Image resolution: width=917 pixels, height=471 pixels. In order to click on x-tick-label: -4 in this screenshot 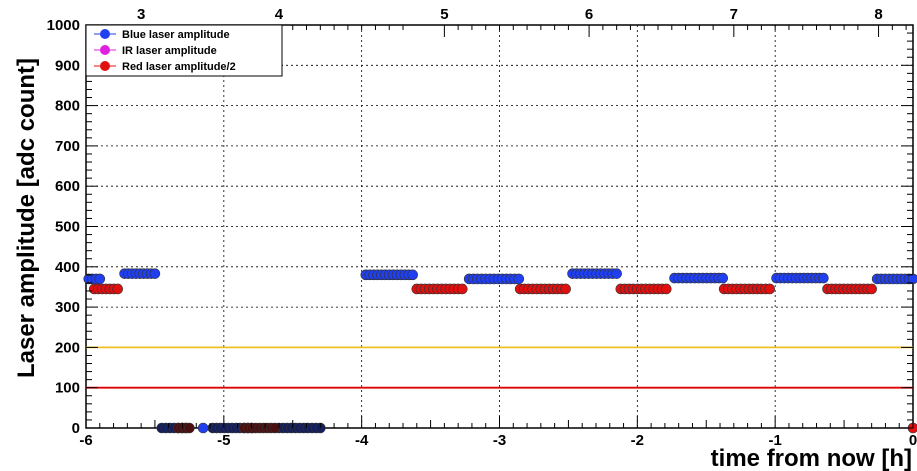, I will do `click(362, 440)`.